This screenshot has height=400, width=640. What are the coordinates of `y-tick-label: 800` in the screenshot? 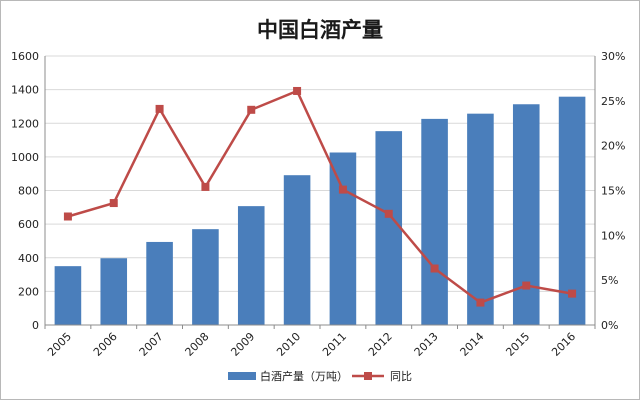 It's located at (28, 191).